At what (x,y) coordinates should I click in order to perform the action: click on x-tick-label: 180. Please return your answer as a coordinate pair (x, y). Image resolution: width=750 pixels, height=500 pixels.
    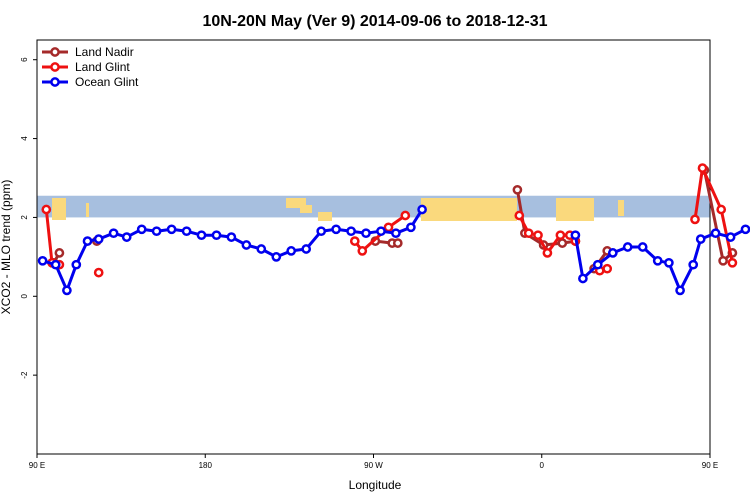
    Looking at the image, I should click on (206, 465).